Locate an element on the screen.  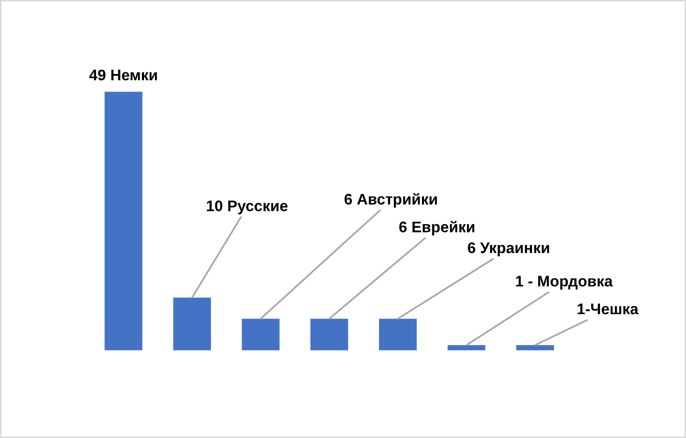
data-label: 10 Русские is located at coordinates (247, 207).